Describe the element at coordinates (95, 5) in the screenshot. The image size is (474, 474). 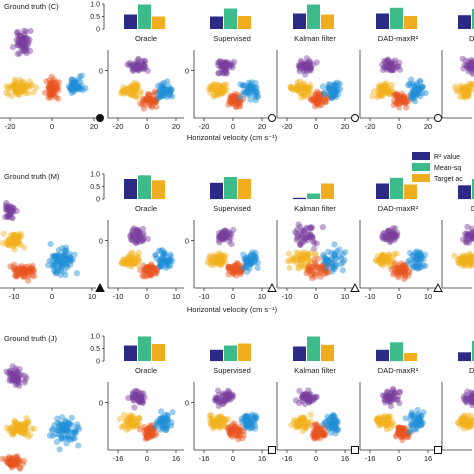
I see `bar-y-tick-label: 1.0` at that location.